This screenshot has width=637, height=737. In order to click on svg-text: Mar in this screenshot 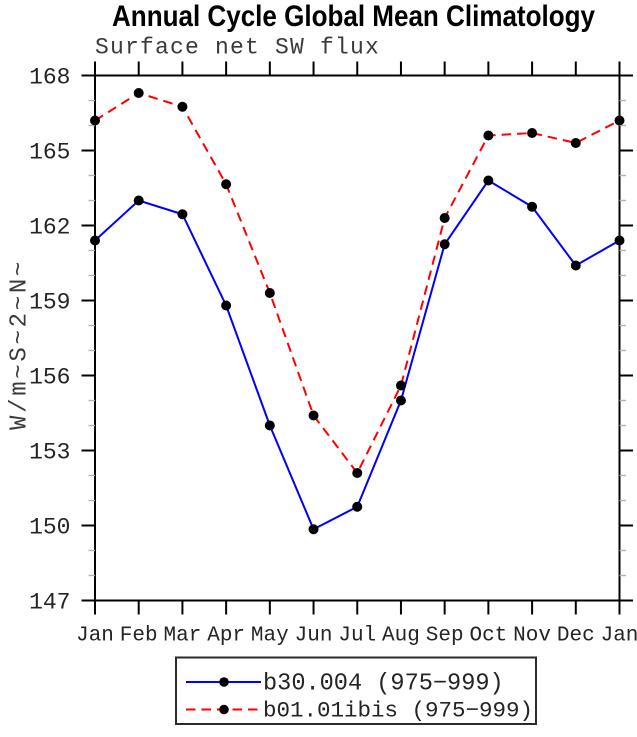, I will do `click(183, 636)`.